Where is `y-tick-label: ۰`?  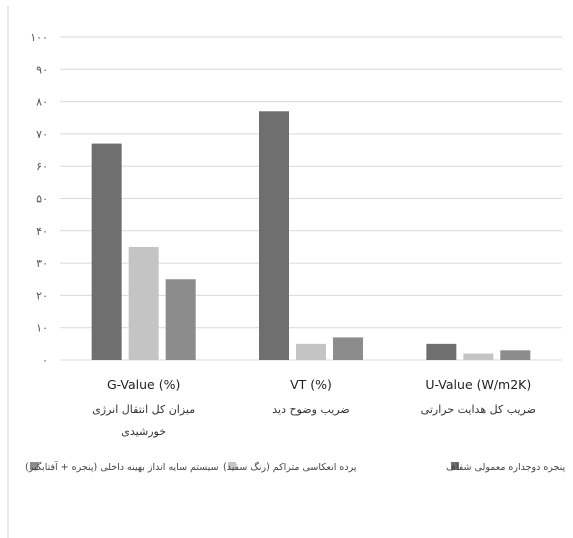
y-tick-label: ۰ is located at coordinates (45, 360).